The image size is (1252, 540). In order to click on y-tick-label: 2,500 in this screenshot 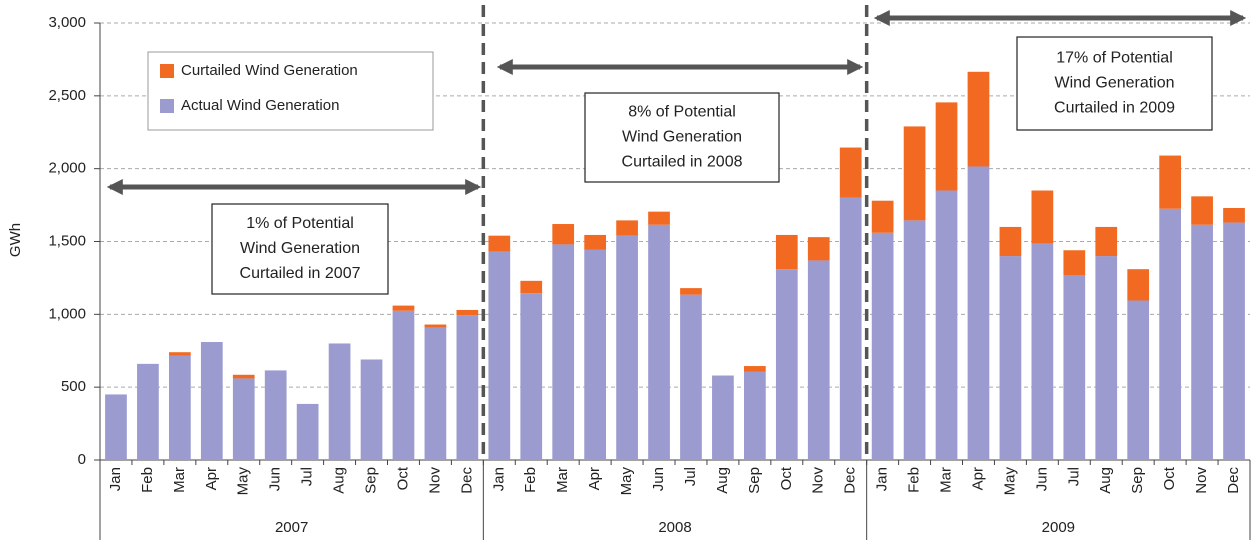, I will do `click(67, 95)`.